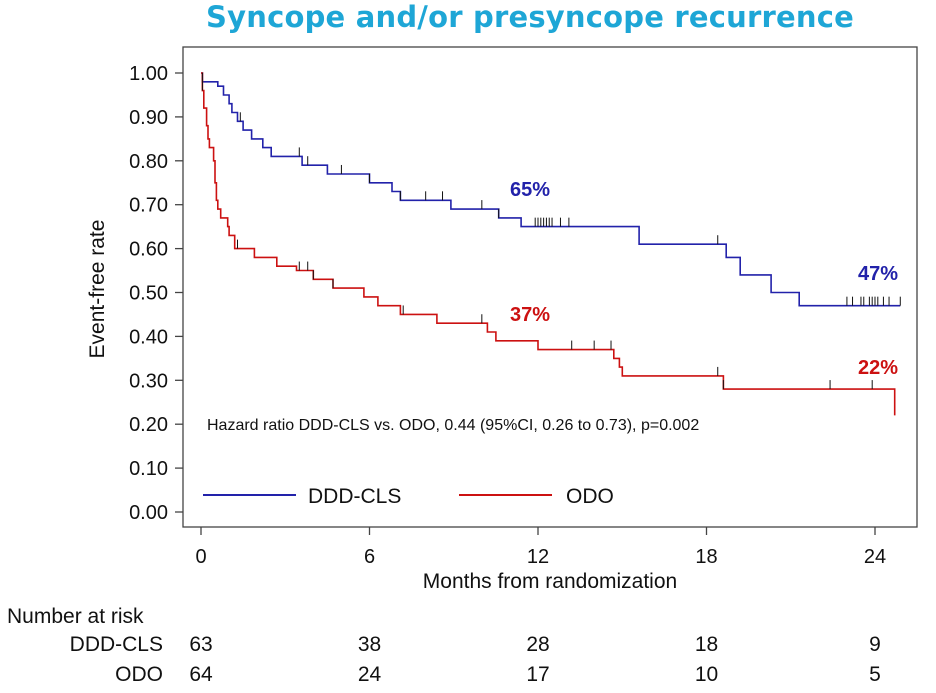 This screenshot has width=936, height=693. What do you see at coordinates (530, 17) in the screenshot?
I see `chart-title: Syncope and/or presyncope recurrence` at bounding box center [530, 17].